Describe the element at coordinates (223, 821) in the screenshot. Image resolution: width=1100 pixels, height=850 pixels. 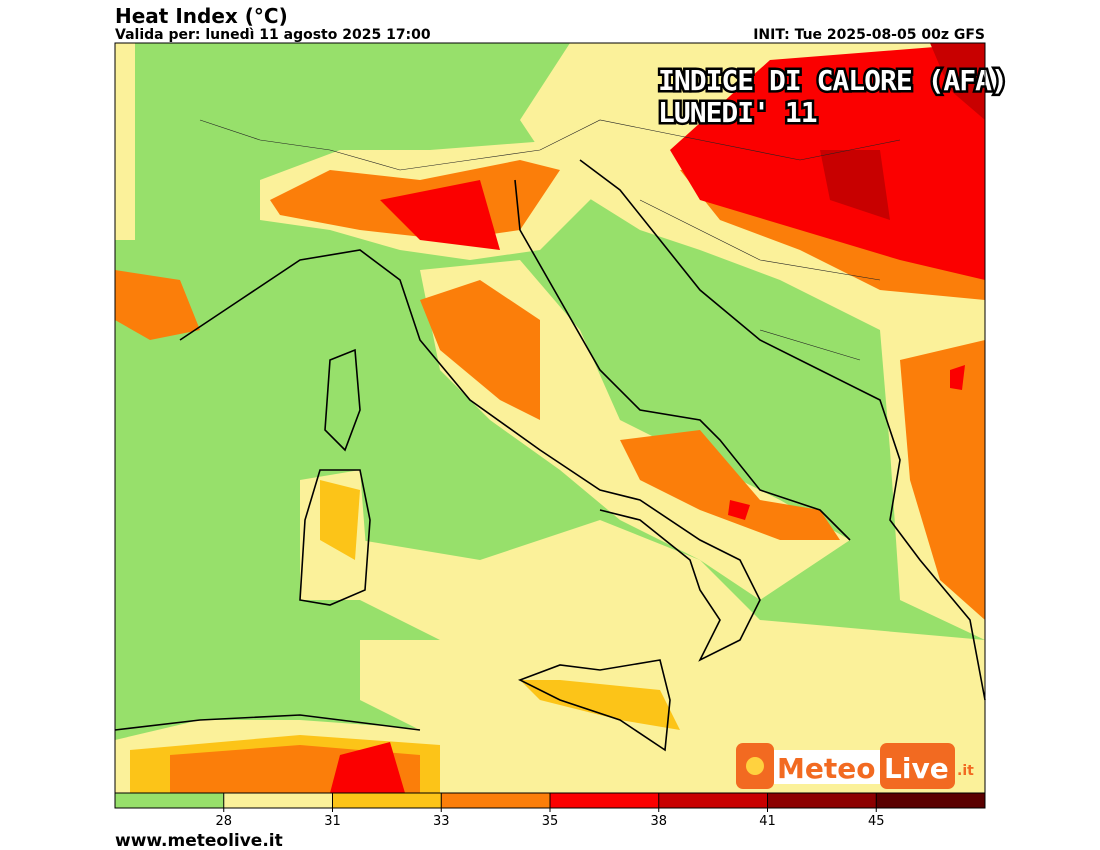
I see `colorbar-tick-label: 28` at that location.